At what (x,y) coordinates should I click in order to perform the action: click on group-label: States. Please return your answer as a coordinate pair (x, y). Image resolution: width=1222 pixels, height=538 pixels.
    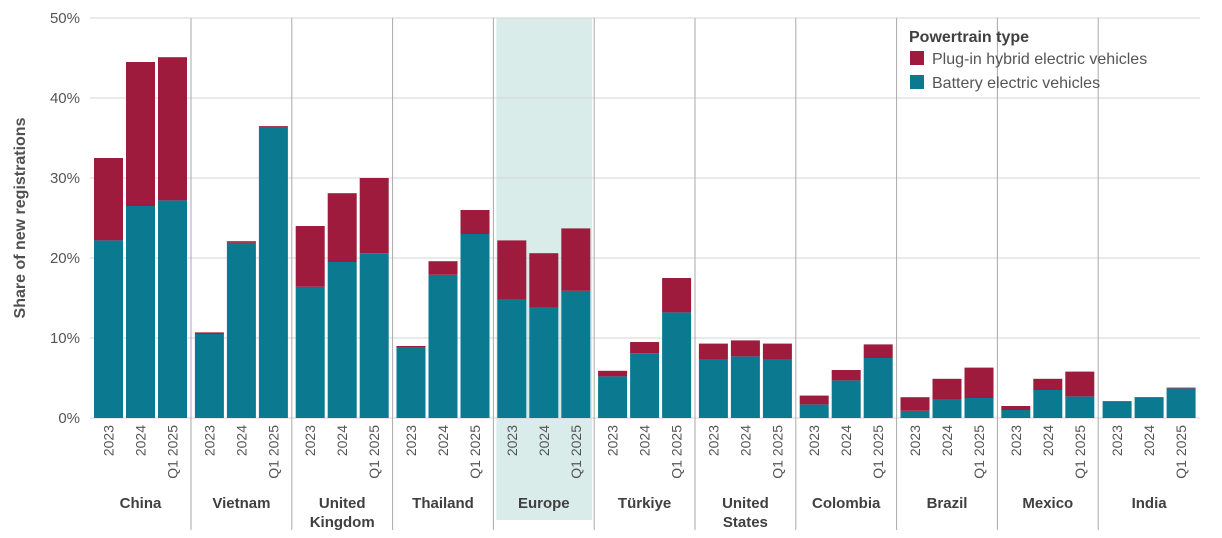
    Looking at the image, I should click on (745, 522).